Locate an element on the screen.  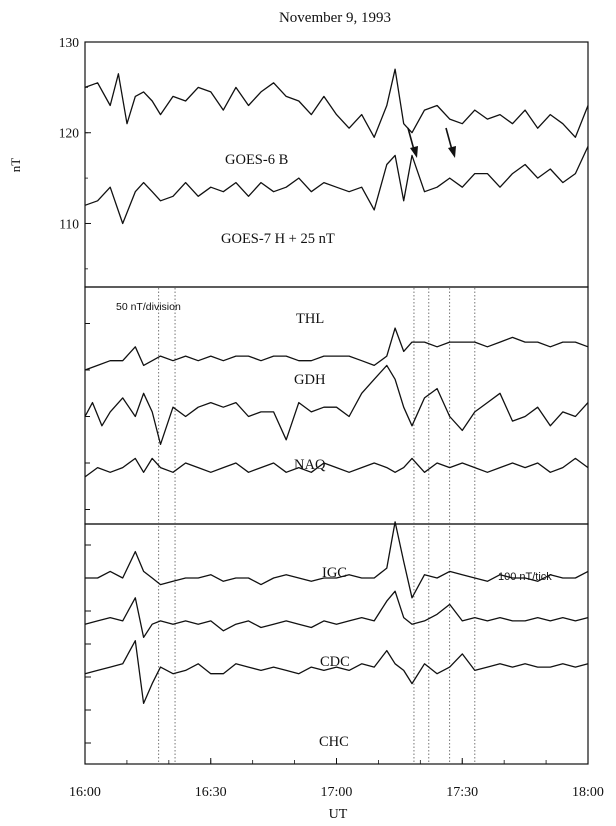
x-axis-label: UT is located at coordinates (338, 814).